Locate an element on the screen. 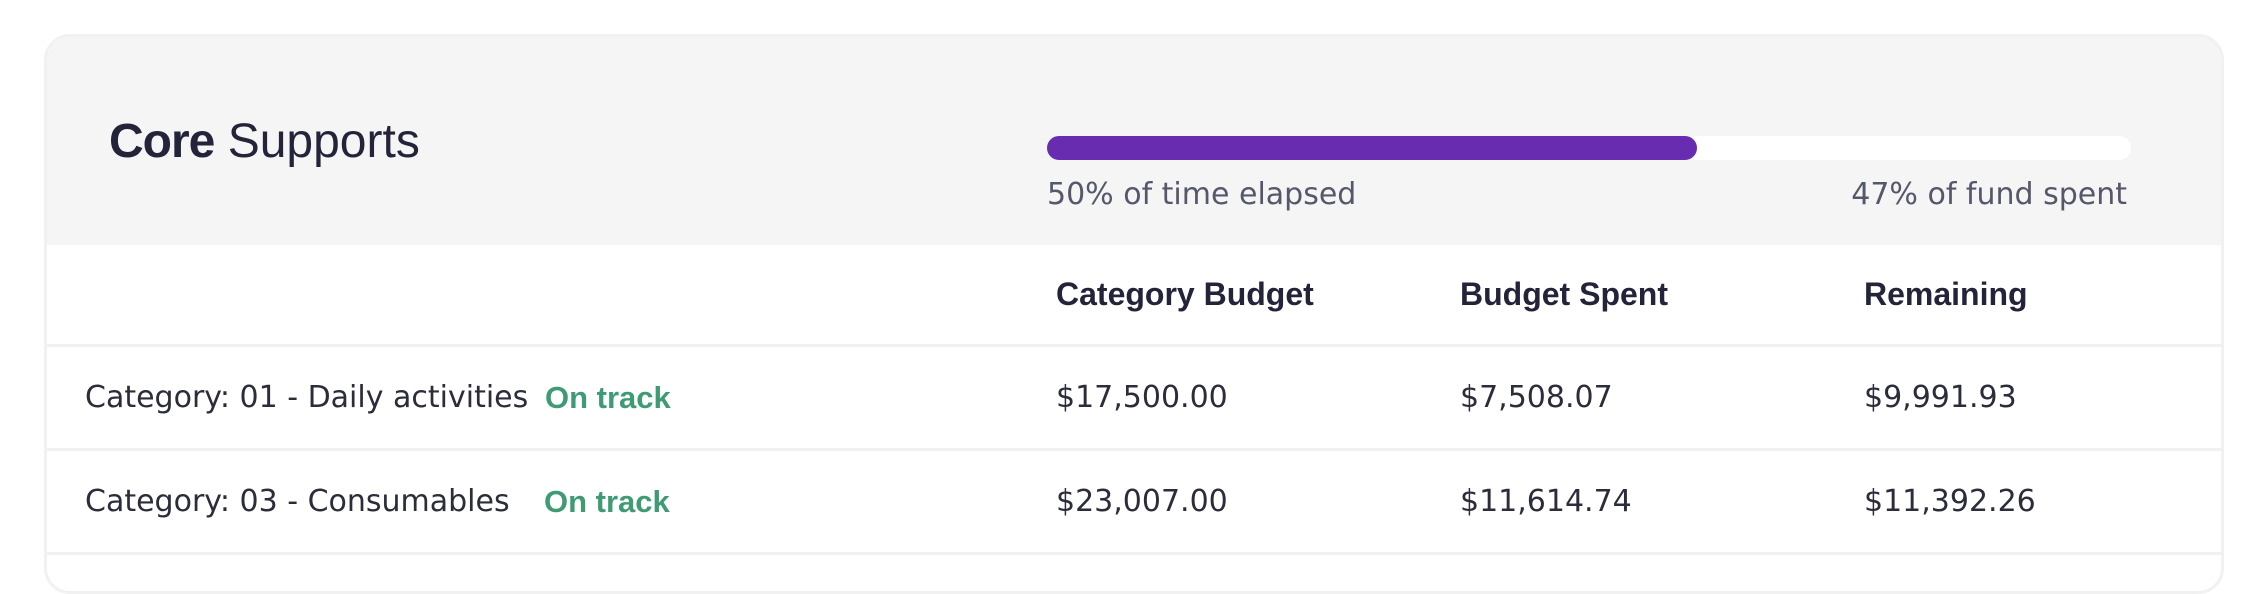  category-name: Category: 01 - Daily activities is located at coordinates (307, 397).